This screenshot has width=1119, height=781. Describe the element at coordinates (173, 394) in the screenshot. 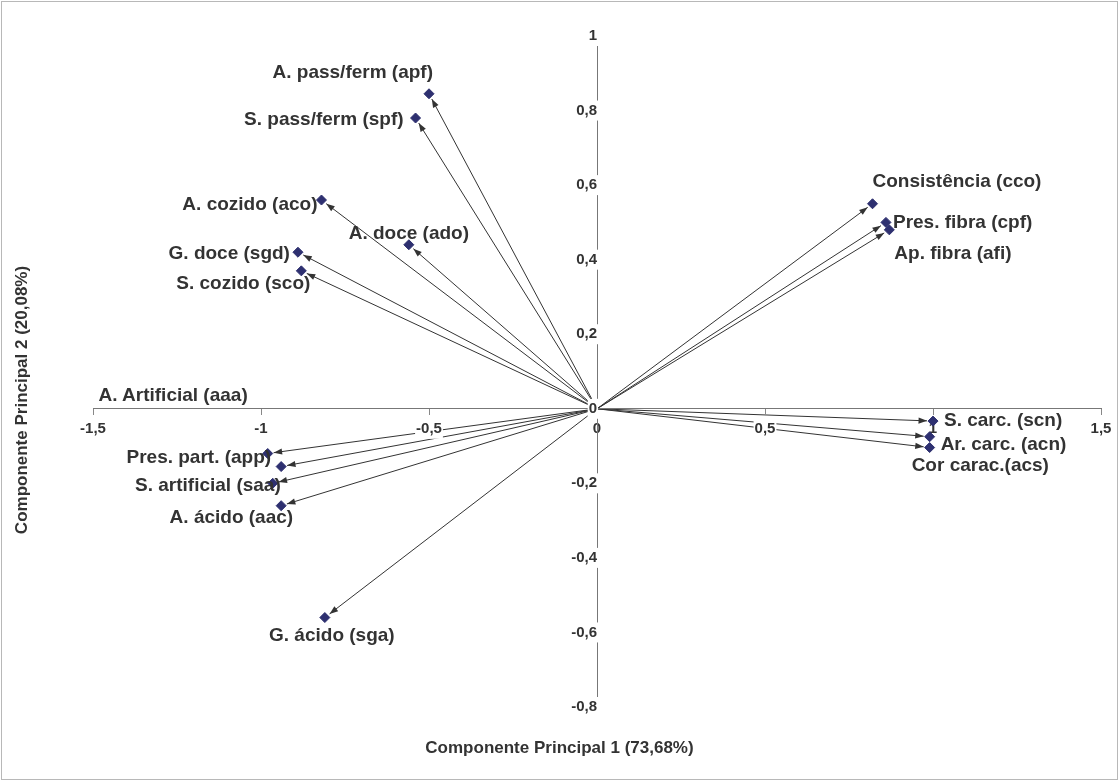

I see `annotation: A. Artificial (aaa)` at that location.